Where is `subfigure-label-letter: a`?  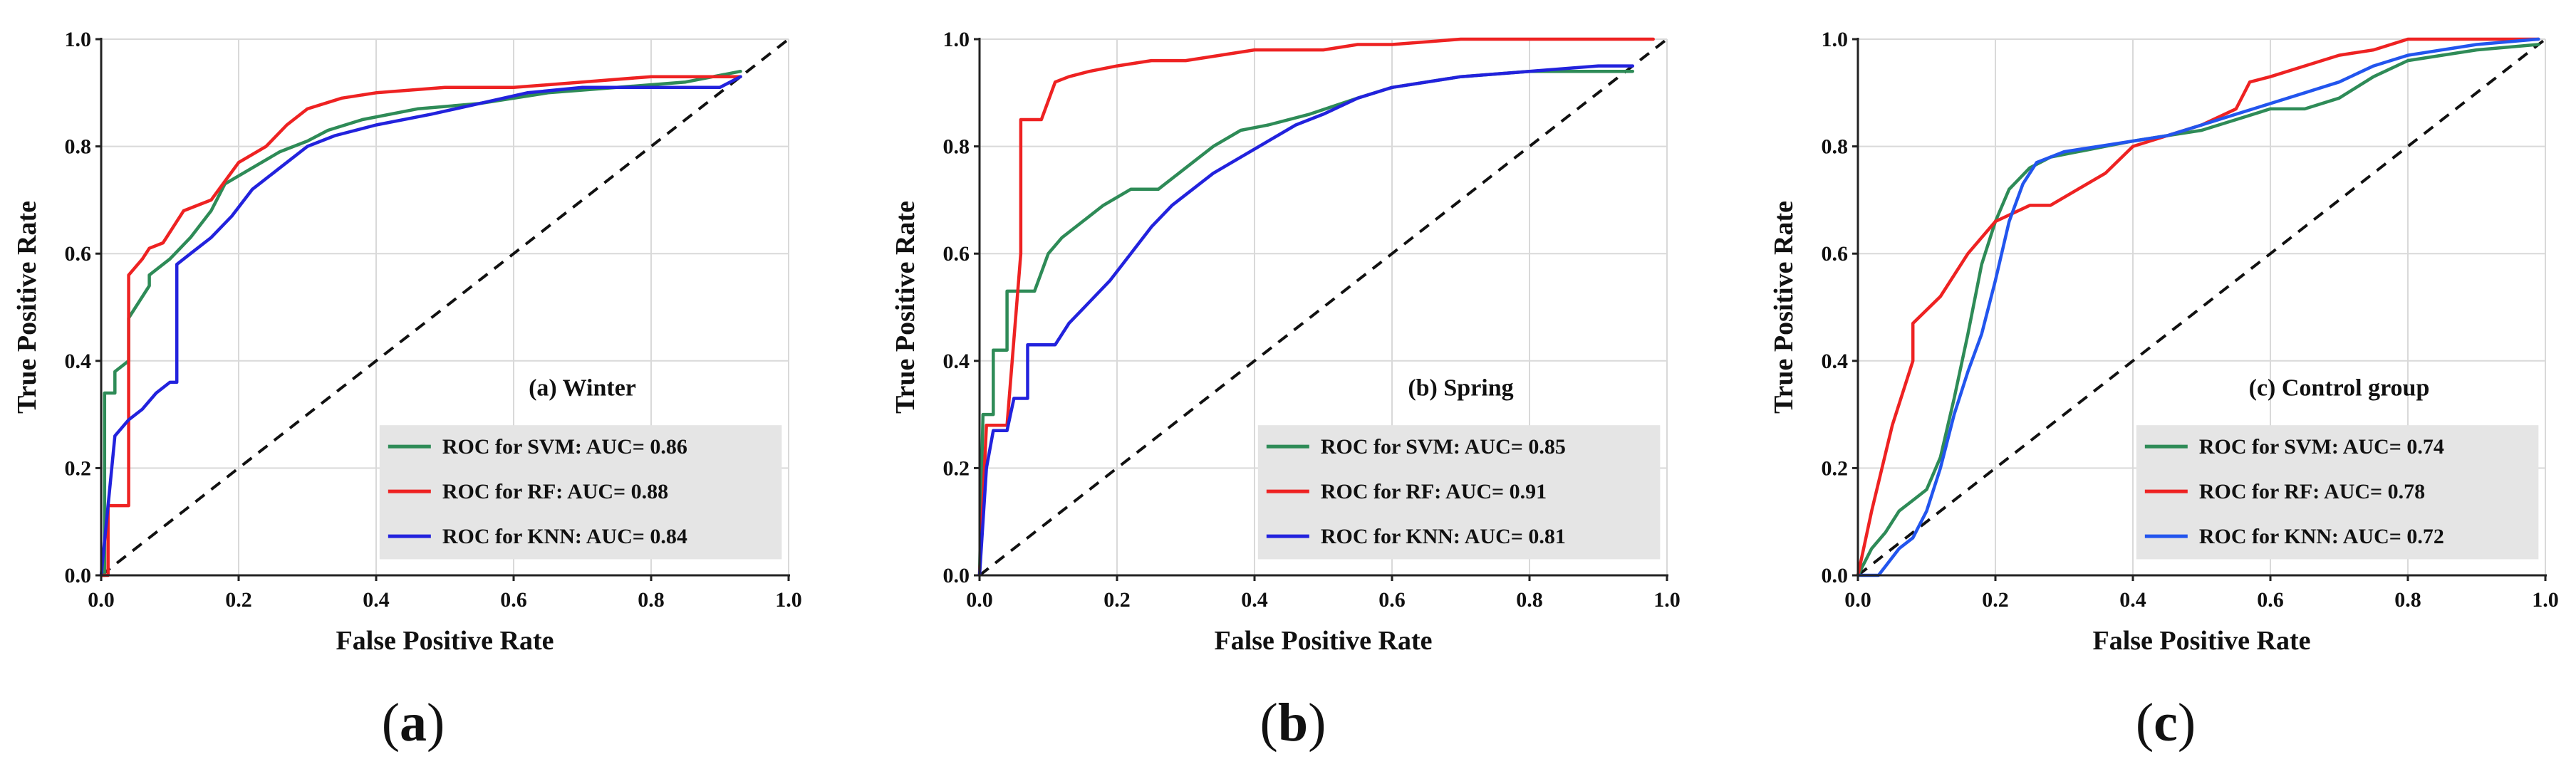 subfigure-label-letter: a is located at coordinates (414, 723).